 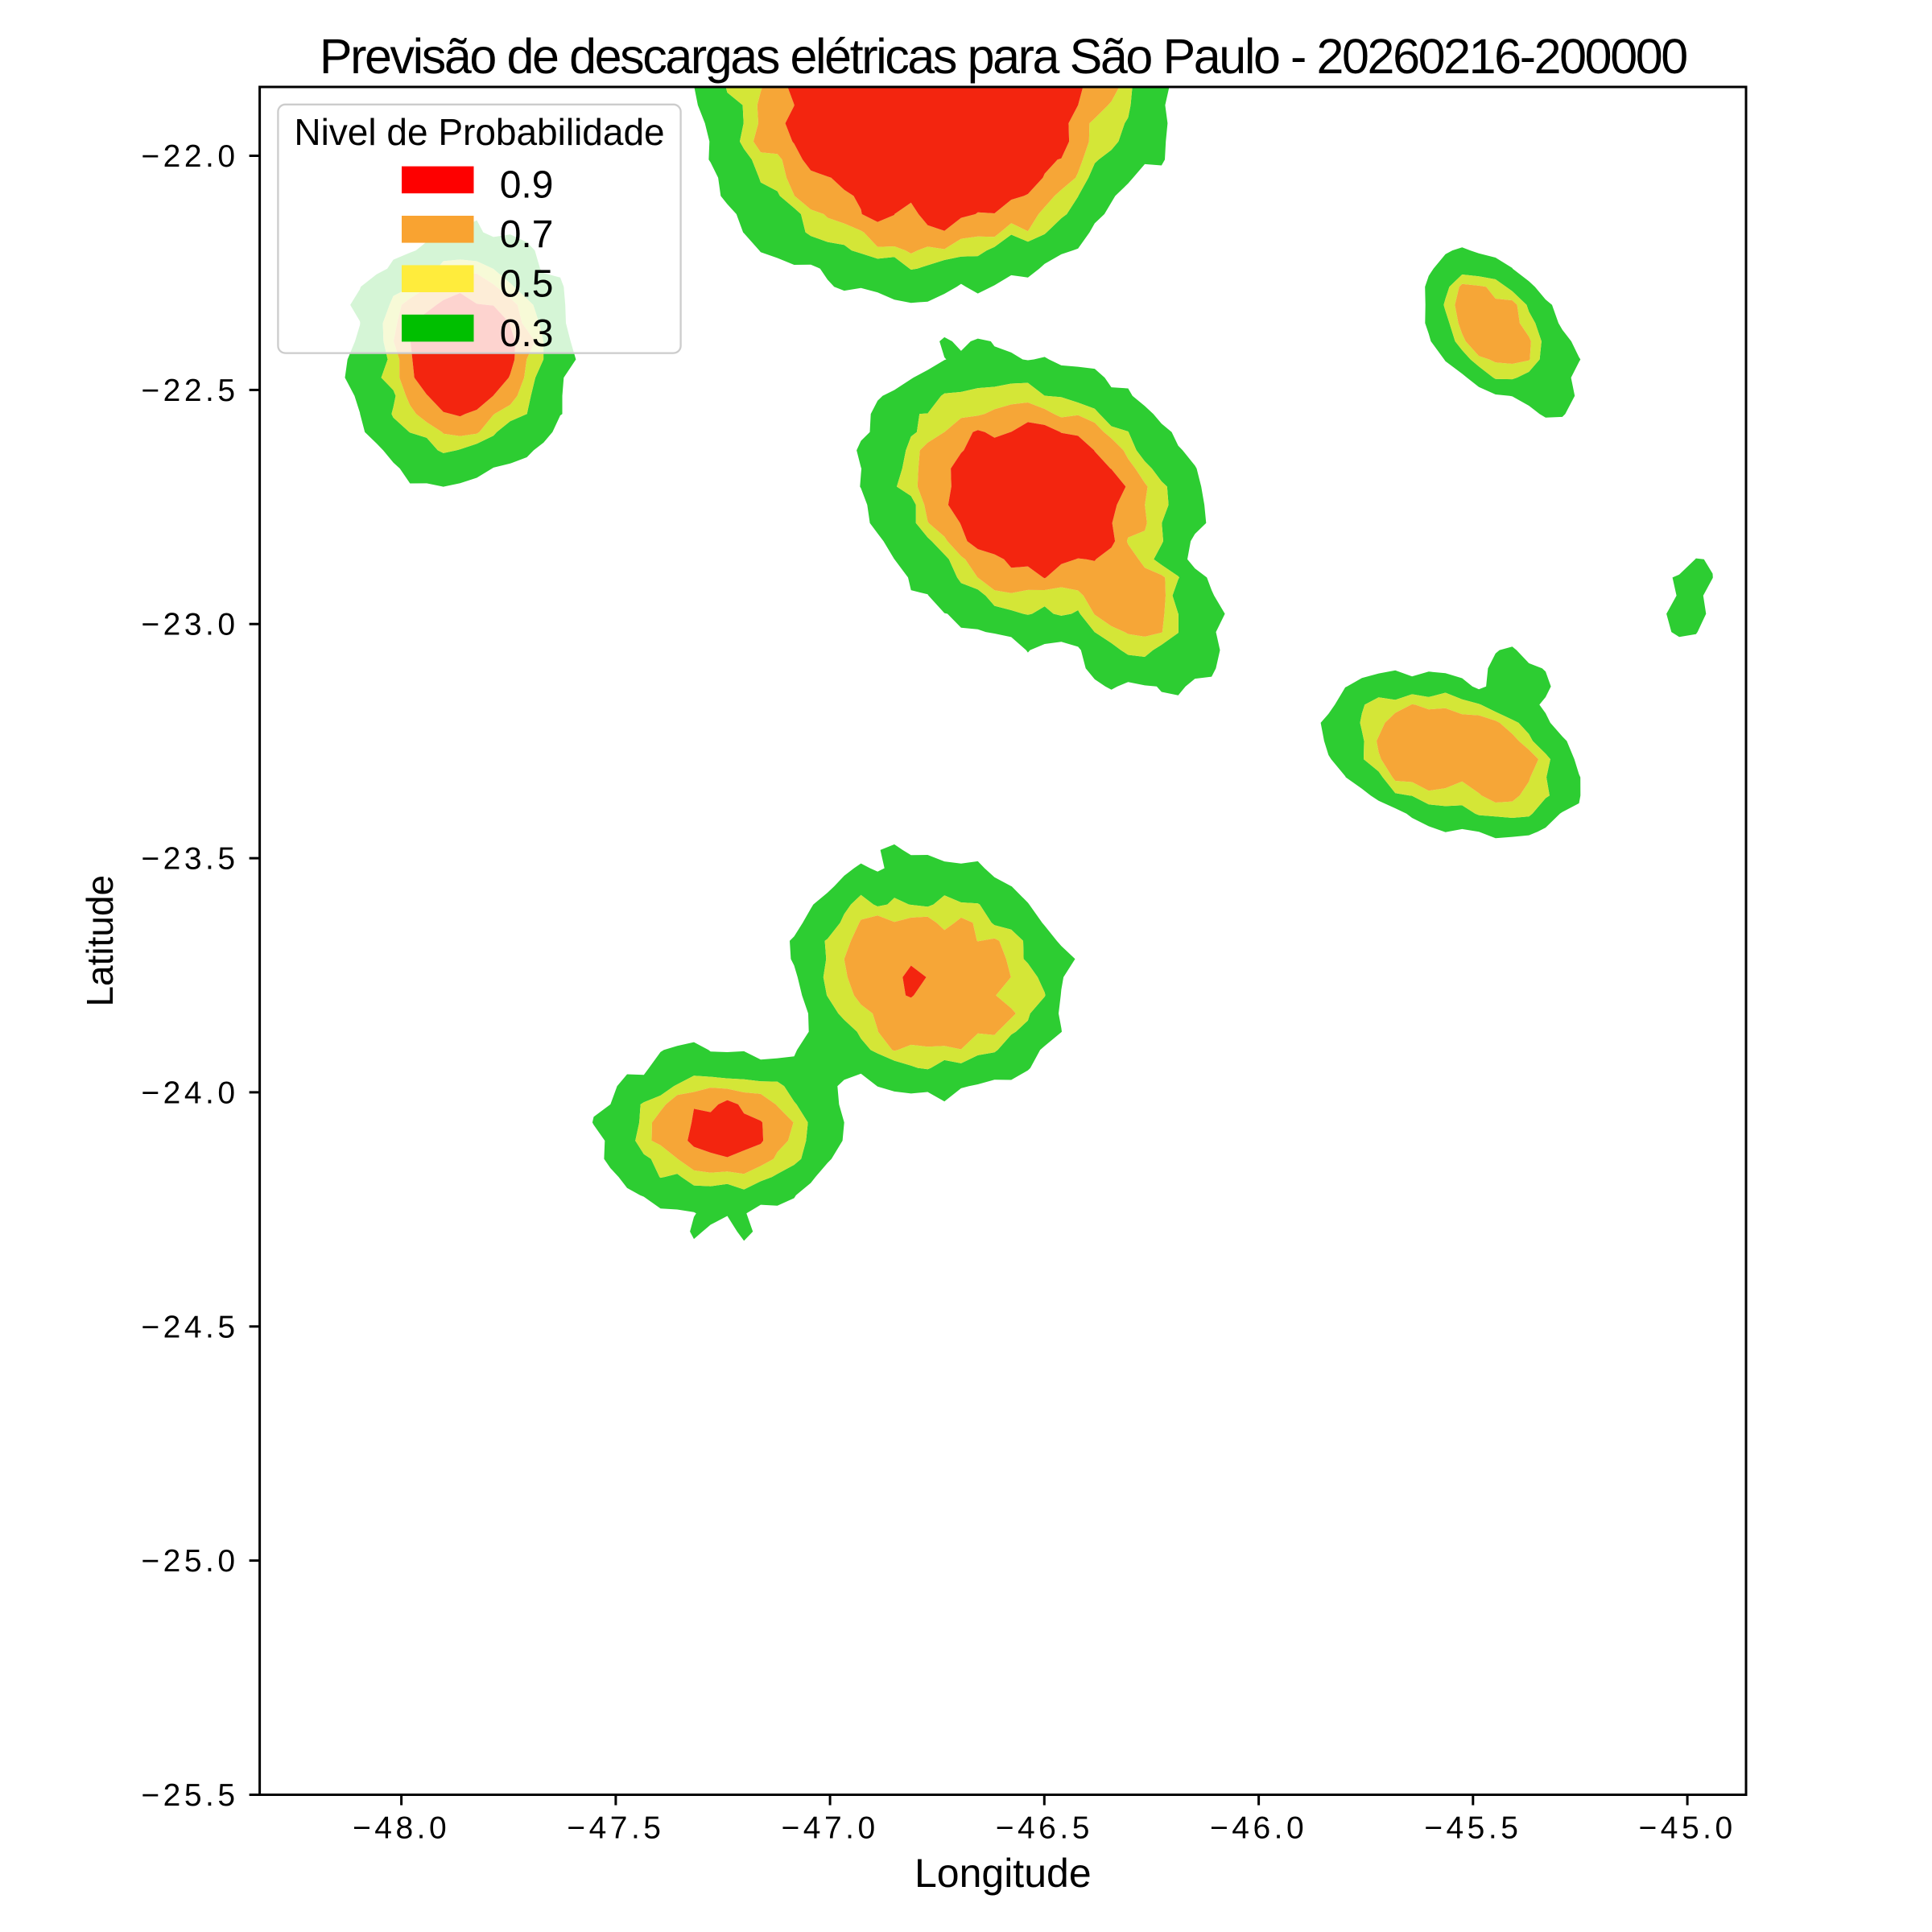 I want to click on svg-text: −22.0, so click(x=189, y=156).